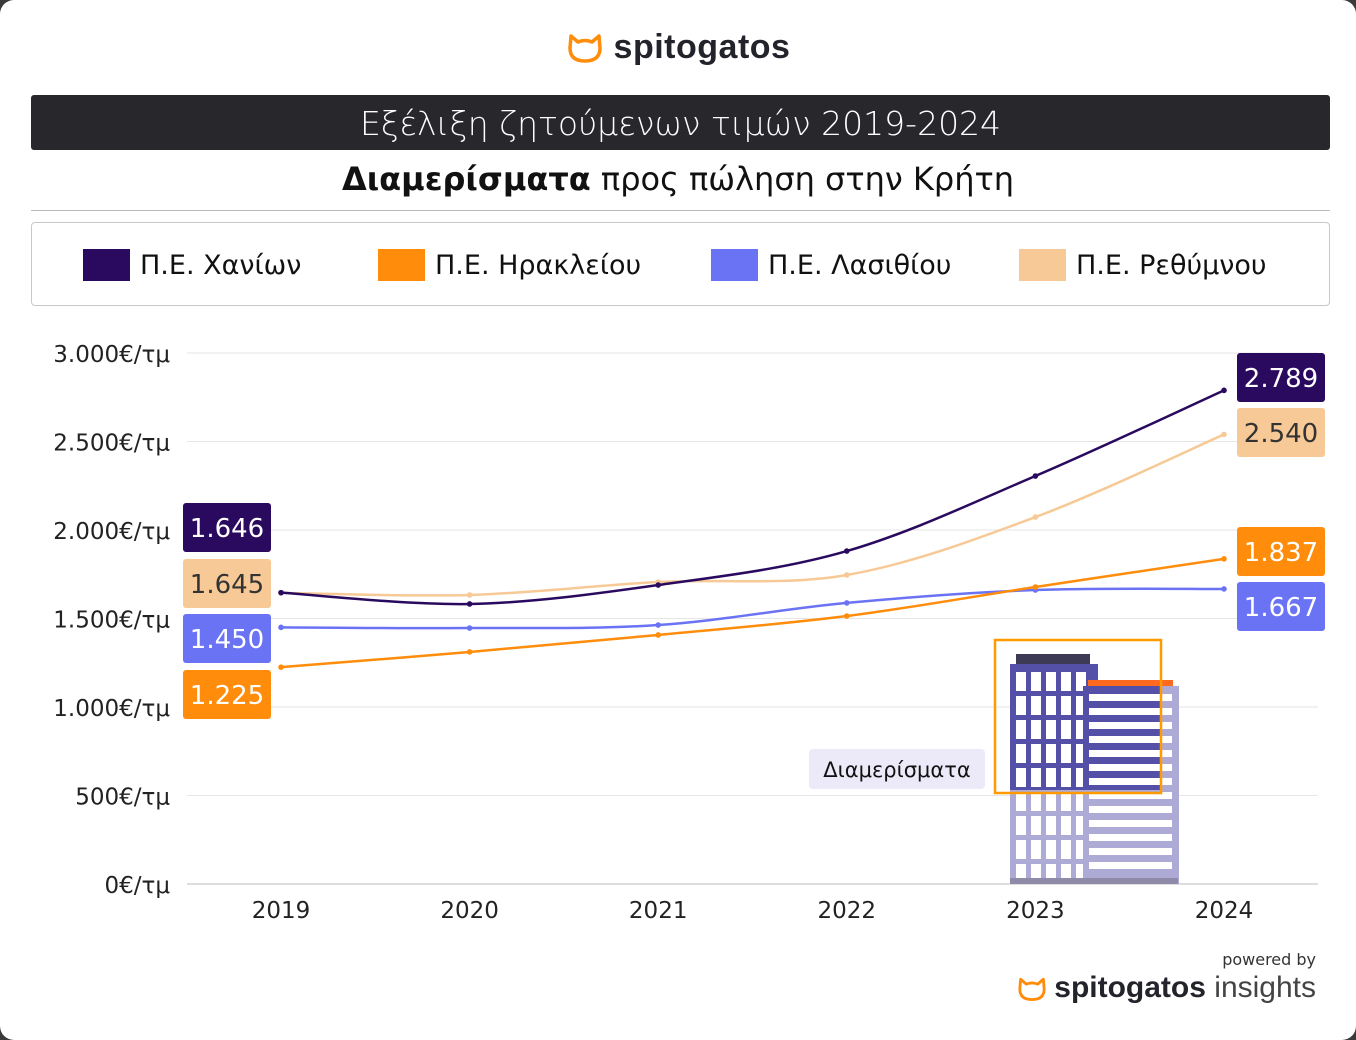 The width and height of the screenshot is (1356, 1040). I want to click on value-label-start-rethymno: 1.645, so click(227, 585).